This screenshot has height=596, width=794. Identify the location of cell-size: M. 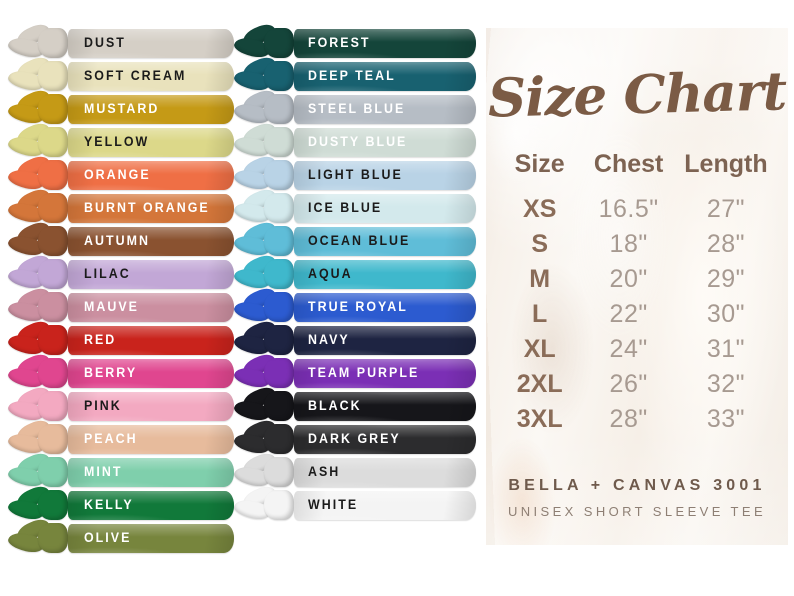
(540, 279).